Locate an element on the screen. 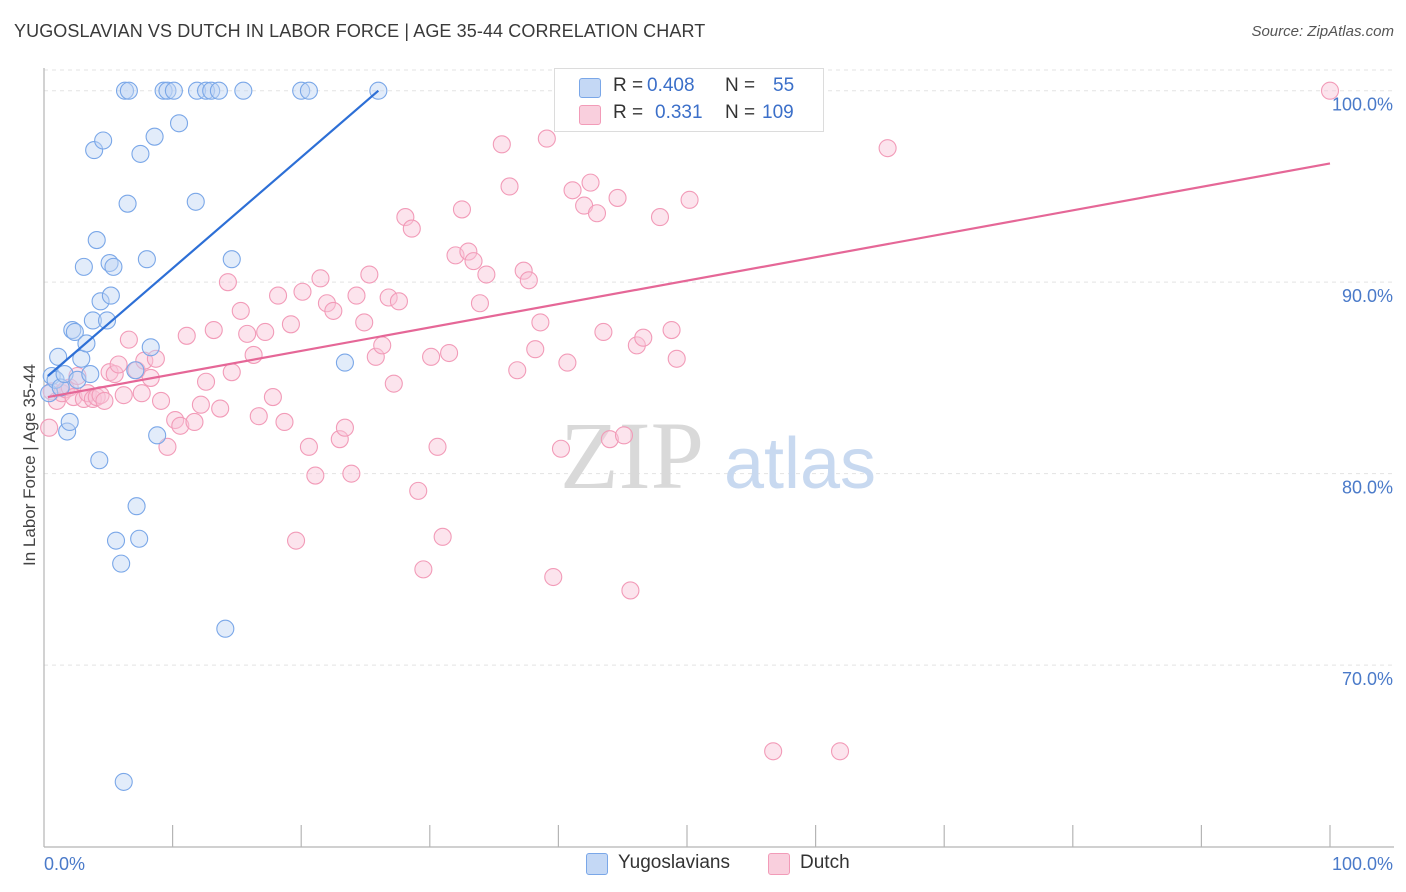 Image resolution: width=1406 pixels, height=892 pixels. watermark-zip: ZIP is located at coordinates (632, 455).